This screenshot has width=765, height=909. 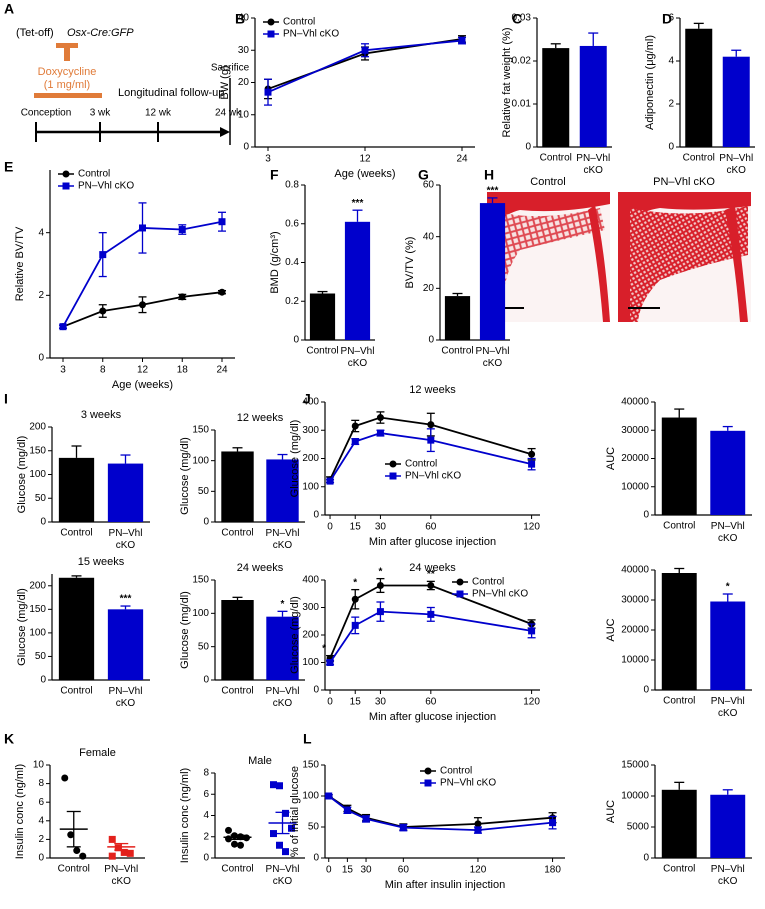 What do you see at coordinates (638, 827) in the screenshot?
I see `y-tick-label: 5000` at bounding box center [638, 827].